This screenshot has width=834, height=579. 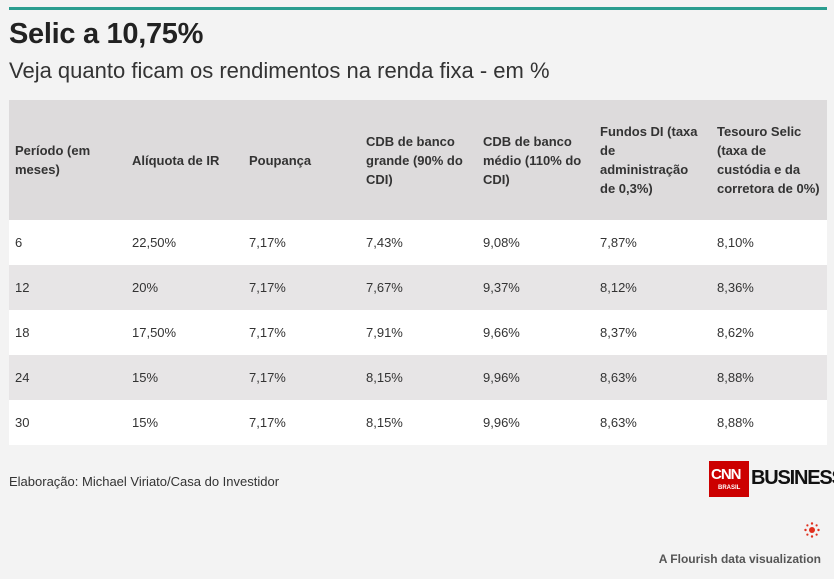 I want to click on table-cell: 9,37%, so click(x=535, y=287).